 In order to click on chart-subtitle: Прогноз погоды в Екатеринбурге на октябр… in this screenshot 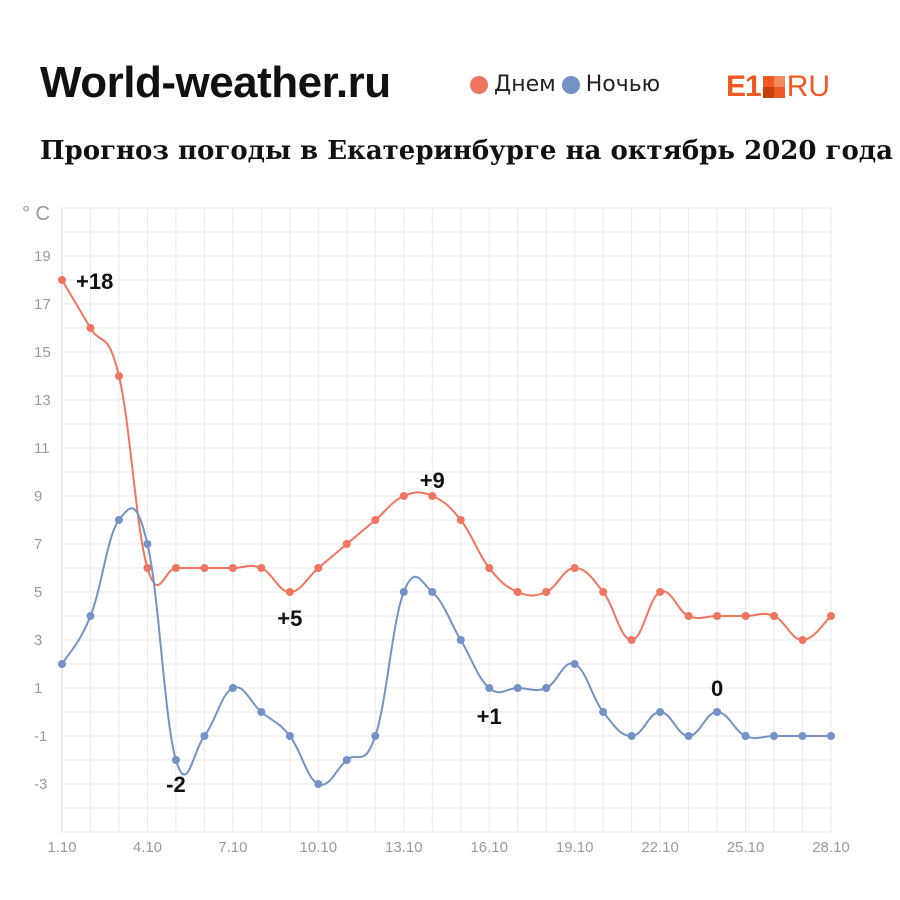, I will do `click(466, 151)`.